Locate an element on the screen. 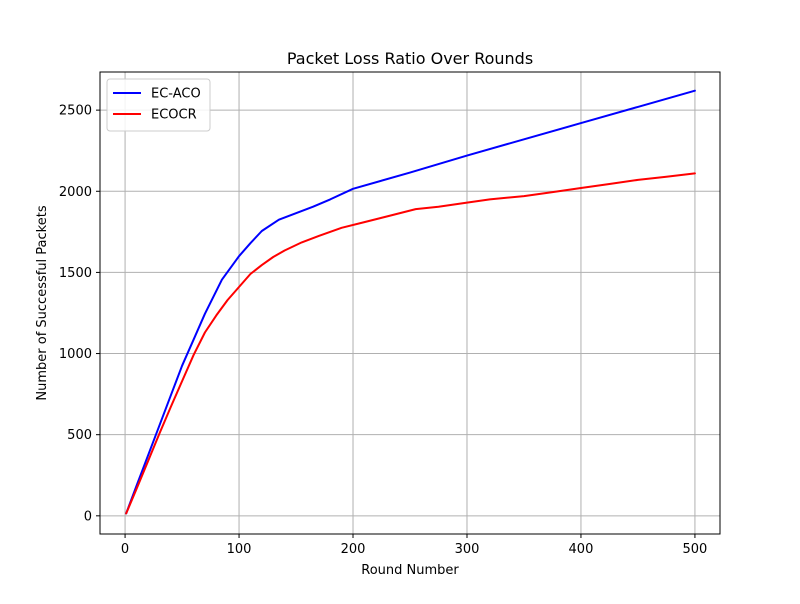 This screenshot has height=604, width=800. y-tick-label: 500 is located at coordinates (79, 435).